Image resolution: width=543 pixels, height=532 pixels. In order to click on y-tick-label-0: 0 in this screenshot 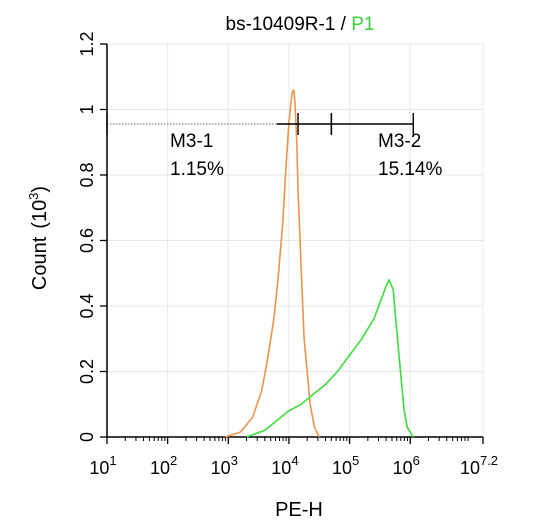, I will do `click(87, 437)`.